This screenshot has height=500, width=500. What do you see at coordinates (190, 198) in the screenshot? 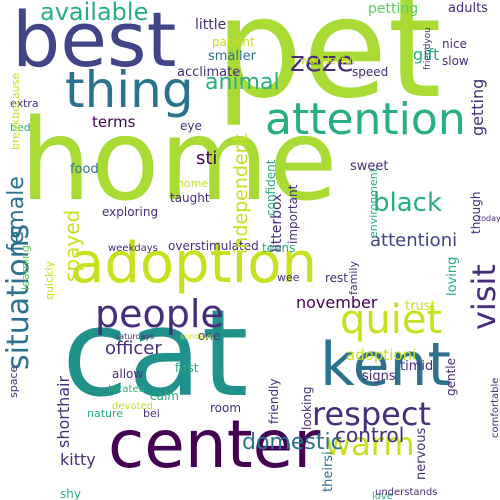
I see `word-taught: taught` at bounding box center [190, 198].